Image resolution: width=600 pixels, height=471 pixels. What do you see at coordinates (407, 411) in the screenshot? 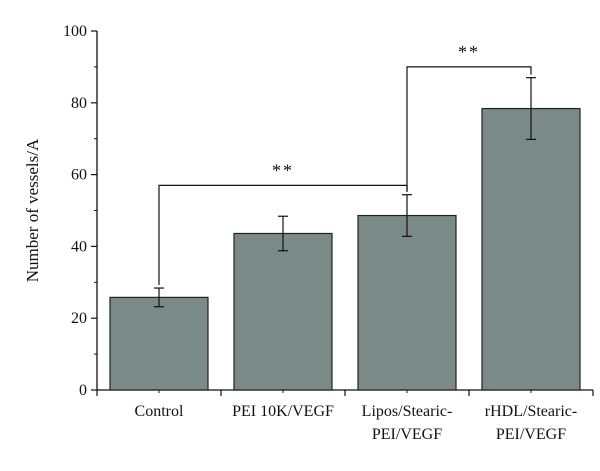
I see `x-tick-label: Lipos/Stearic-` at bounding box center [407, 411].